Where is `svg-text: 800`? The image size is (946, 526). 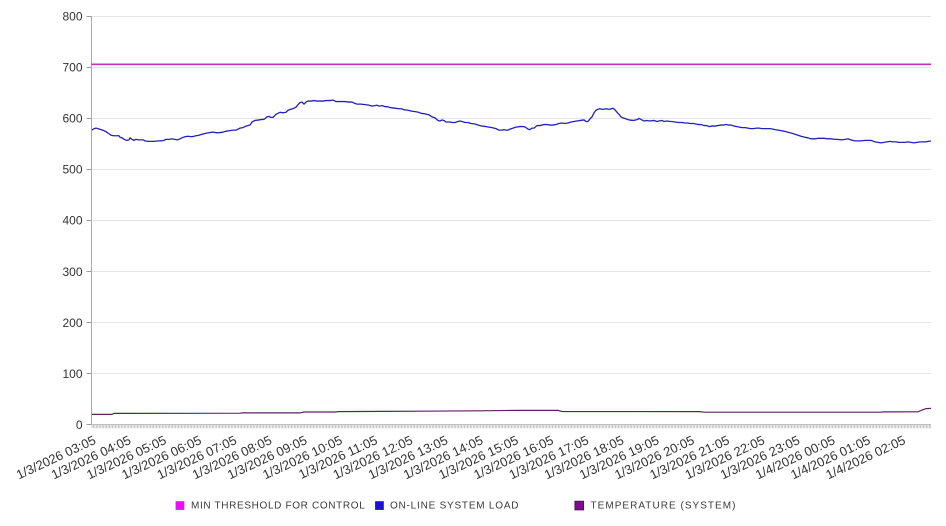
svg-text: 800 is located at coordinates (72, 17).